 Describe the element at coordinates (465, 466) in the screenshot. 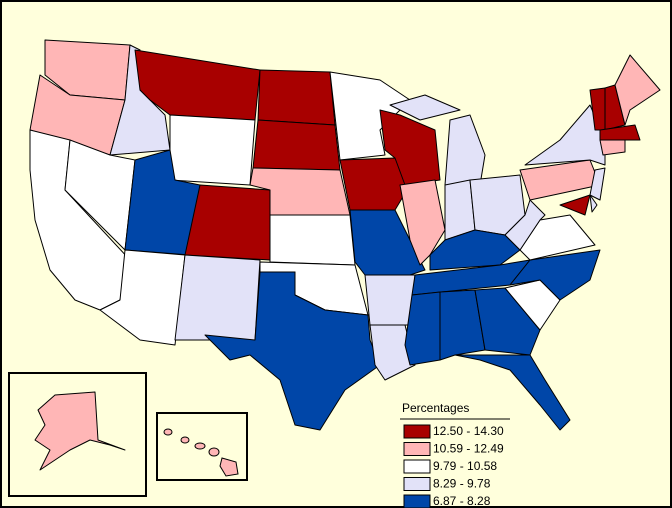

I see `legend-label: 9.79 - 10.58` at that location.